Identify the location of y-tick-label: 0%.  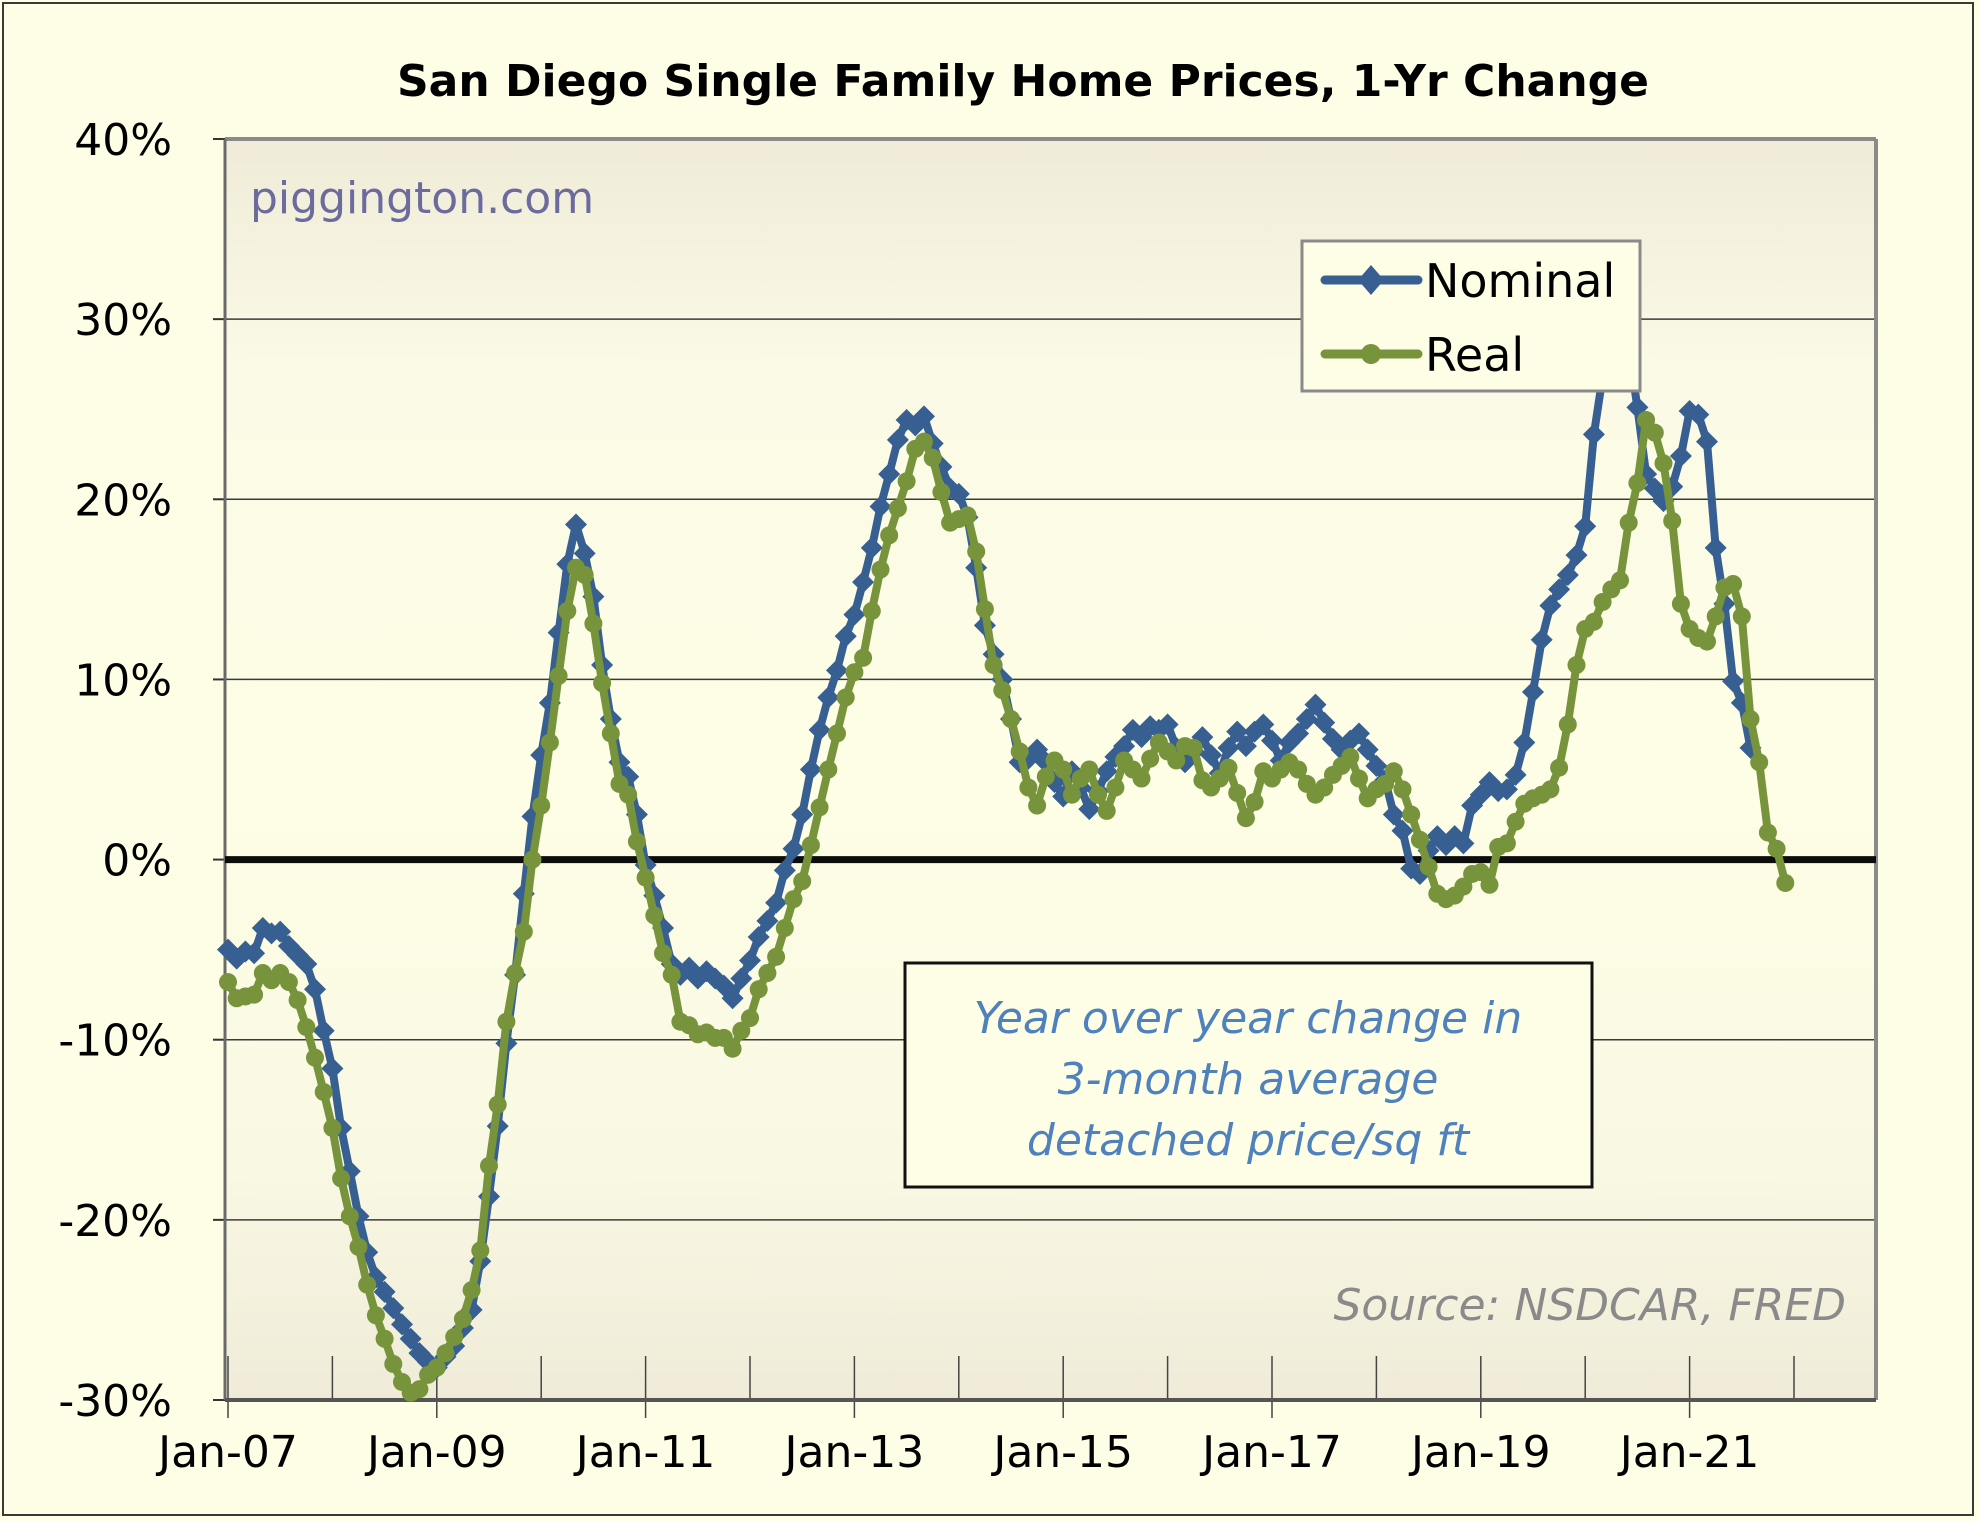
(137, 861).